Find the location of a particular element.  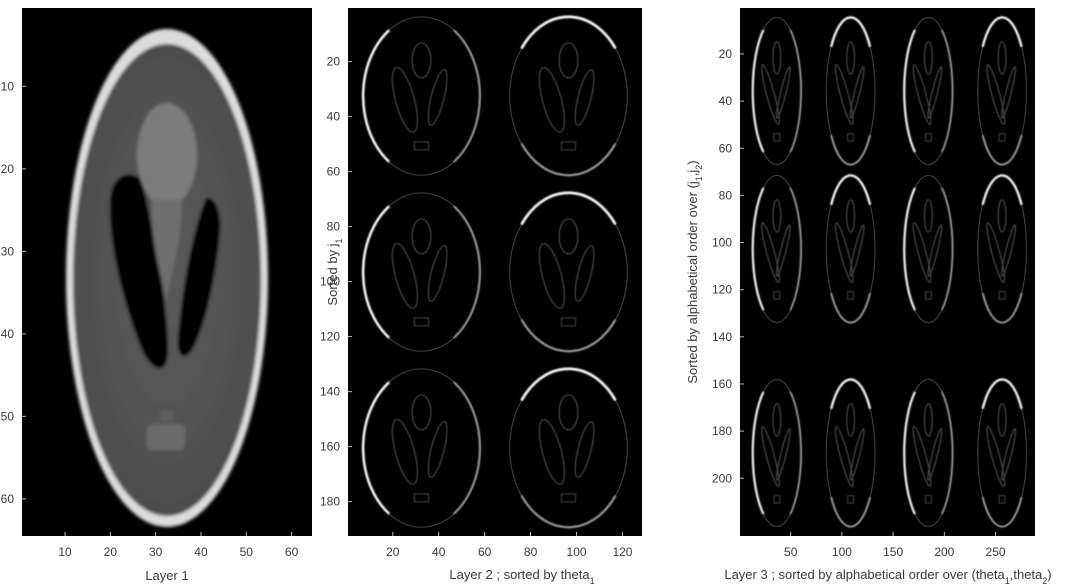

x-tick-label: 150 is located at coordinates (893, 552).